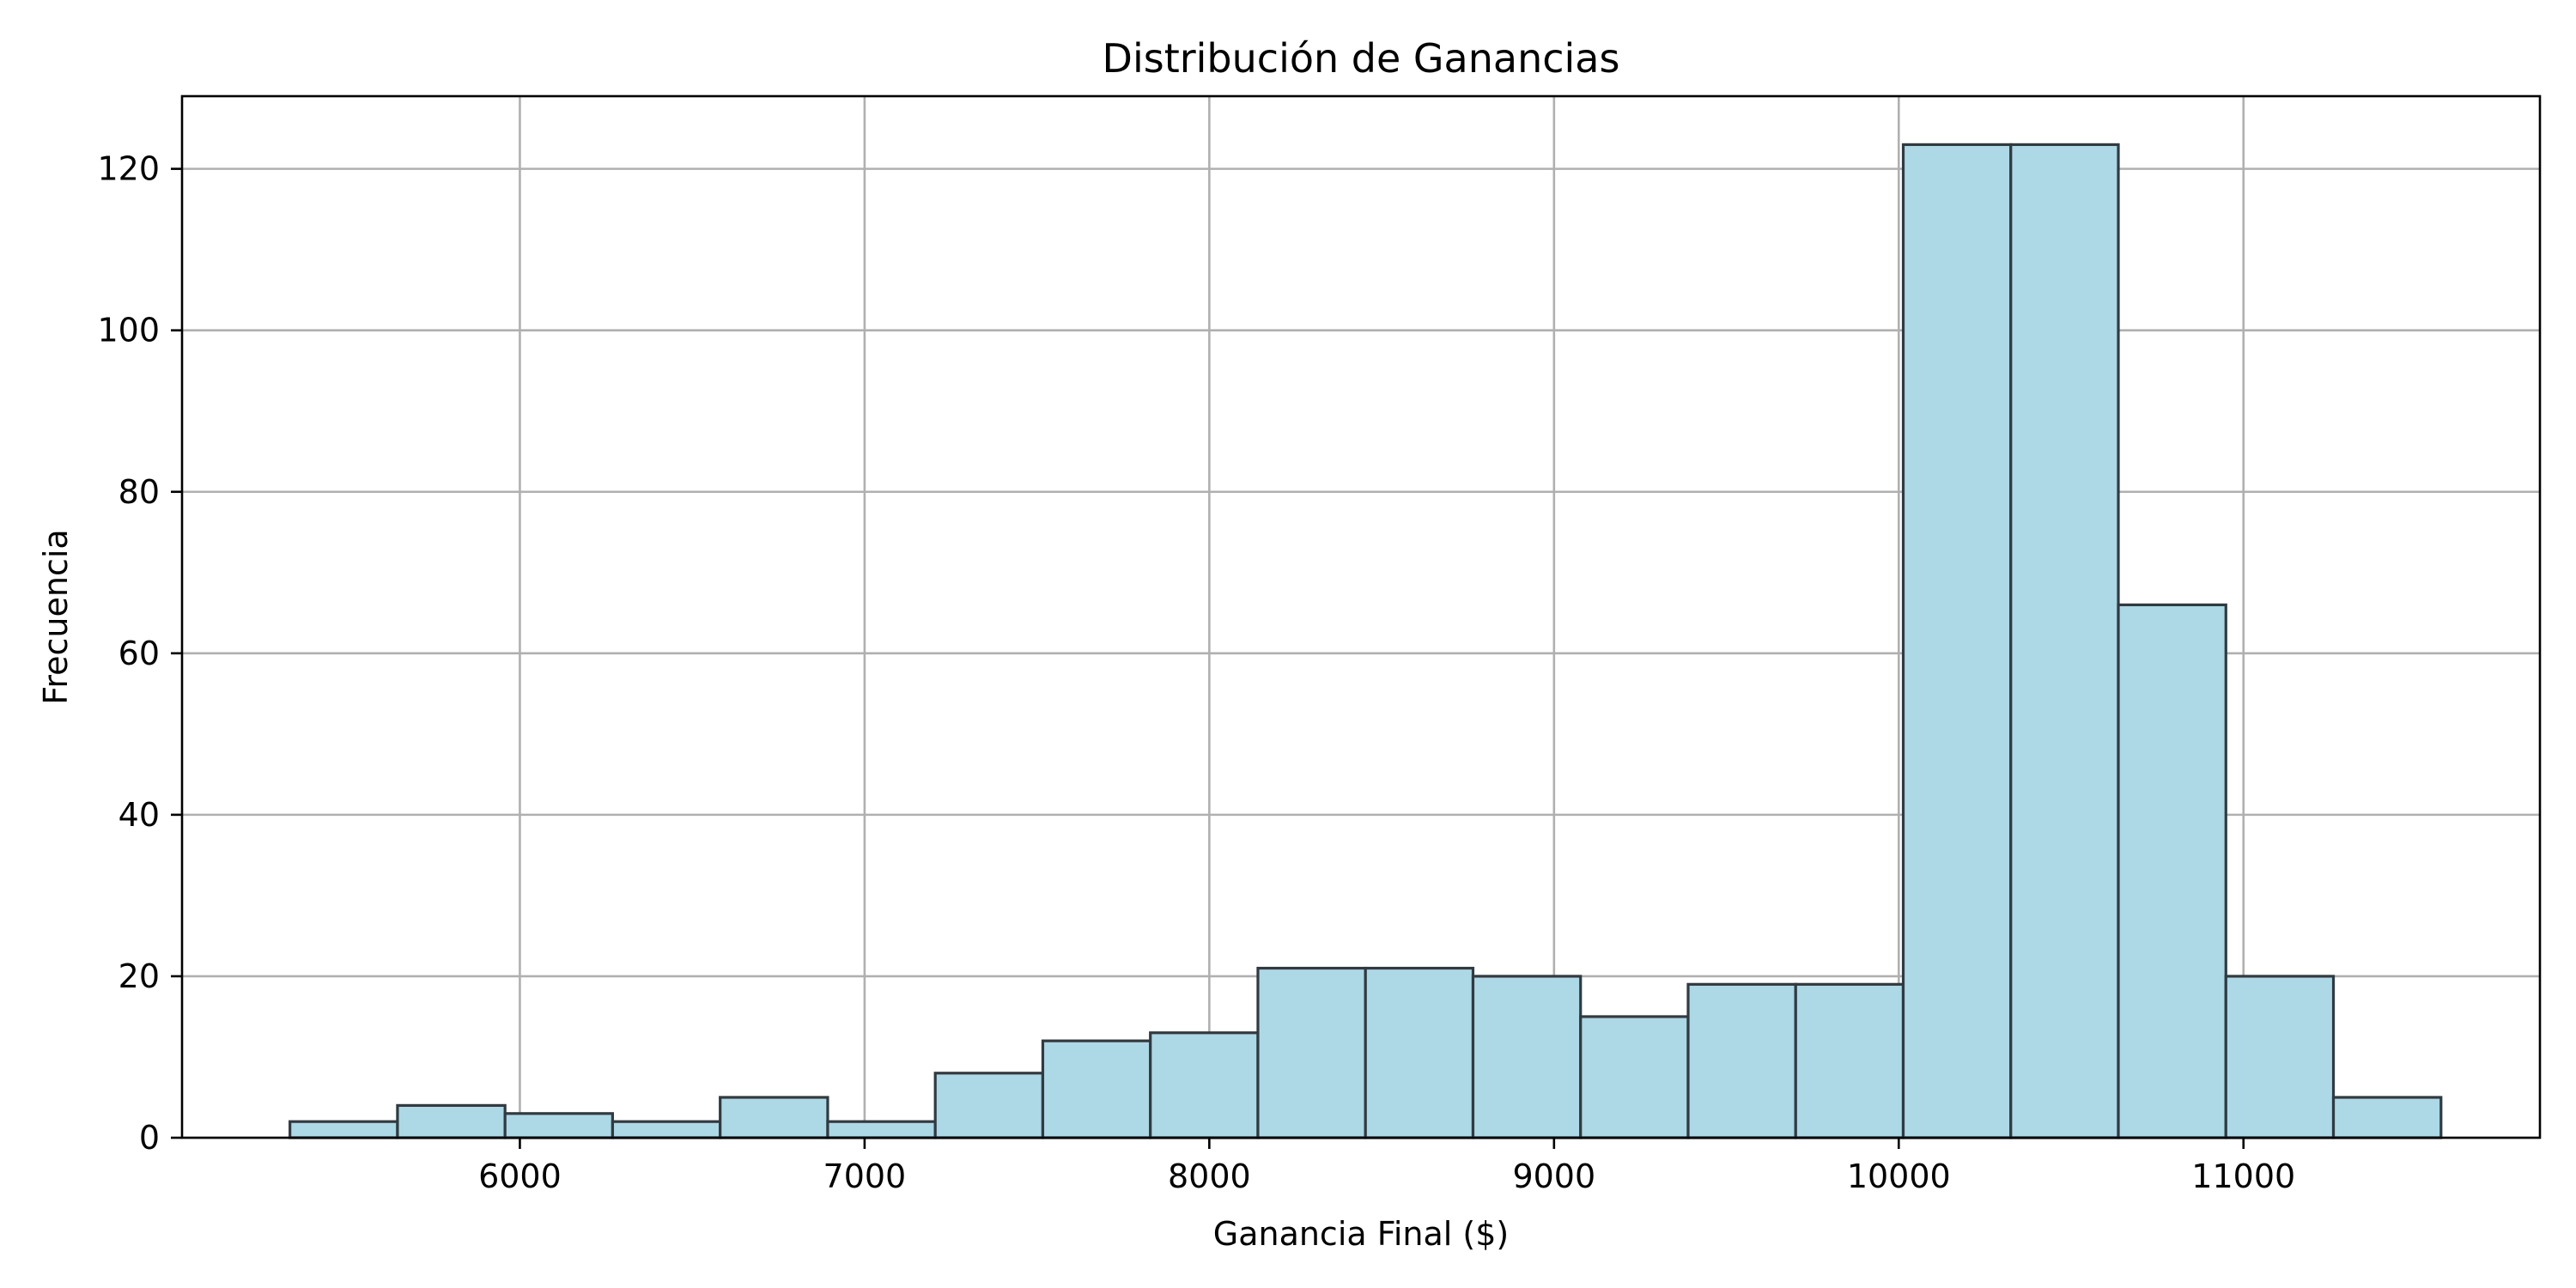  Describe the element at coordinates (56, 616) in the screenshot. I see `y-axis-label: Frecuencia` at that location.